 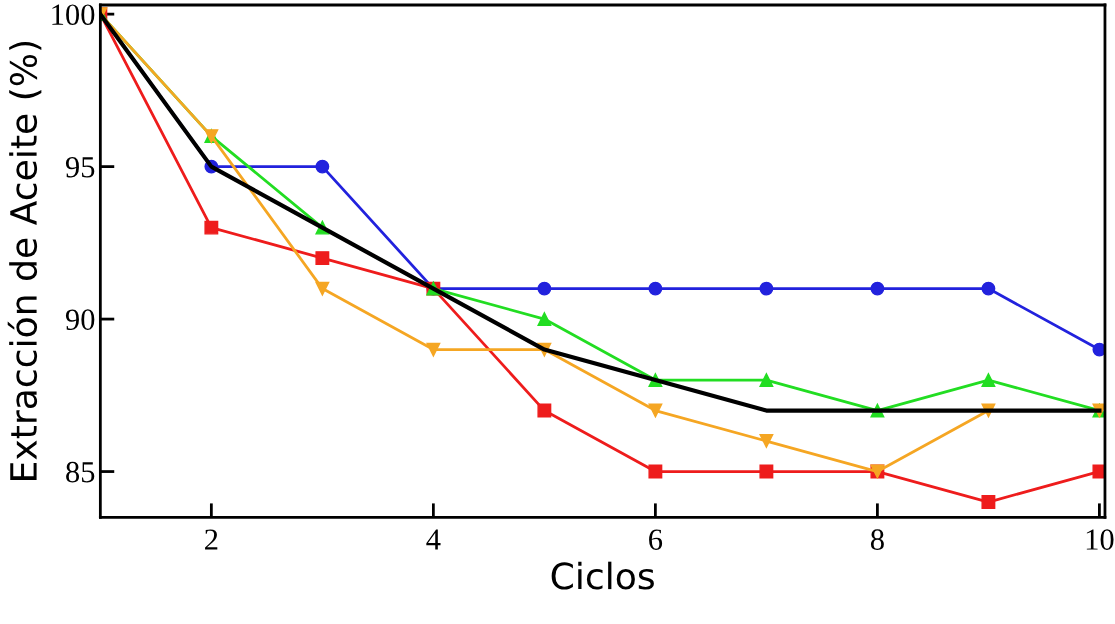 I want to click on x-axis-title: Ciclos, so click(x=602, y=575).